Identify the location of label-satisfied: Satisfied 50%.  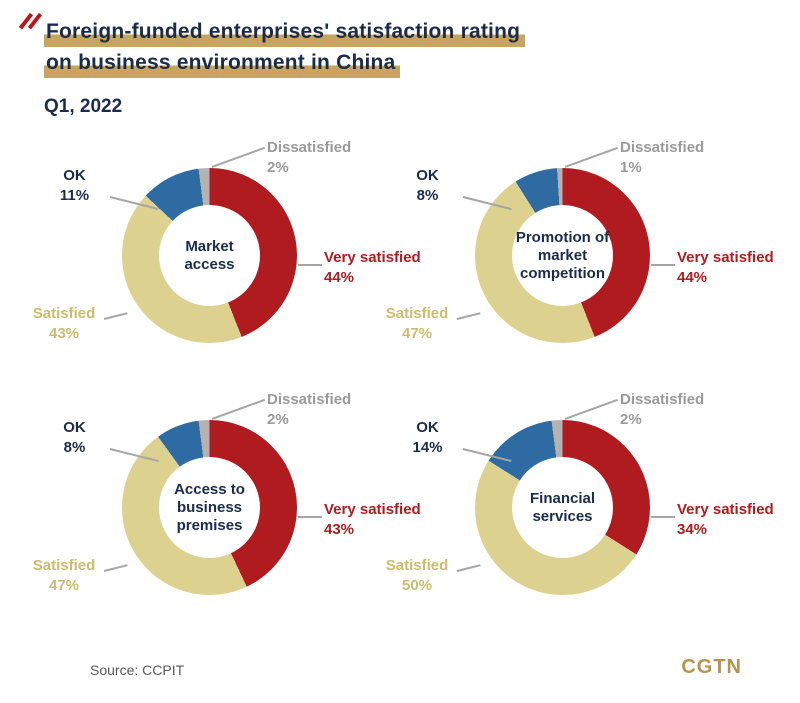
(417, 575).